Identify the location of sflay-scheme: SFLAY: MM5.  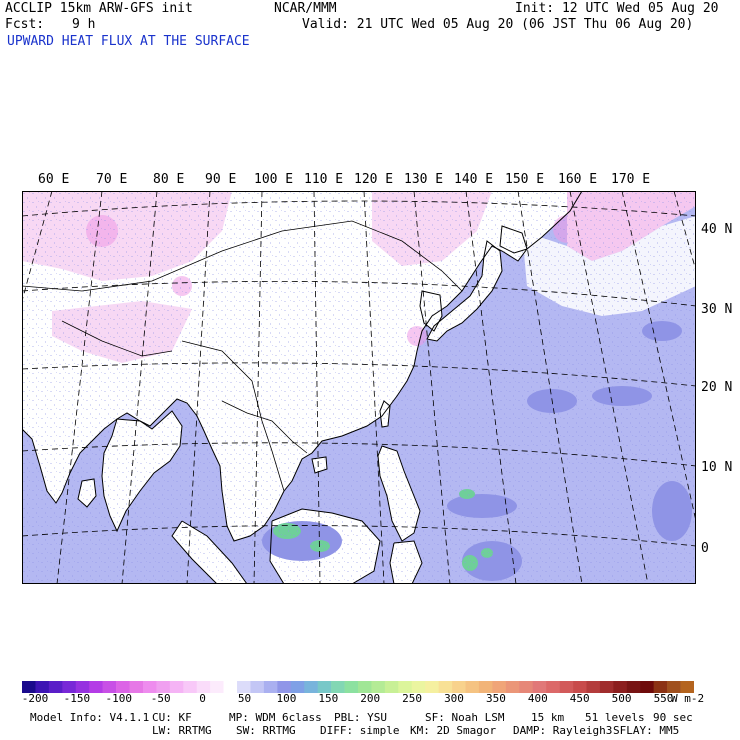
(646, 730).